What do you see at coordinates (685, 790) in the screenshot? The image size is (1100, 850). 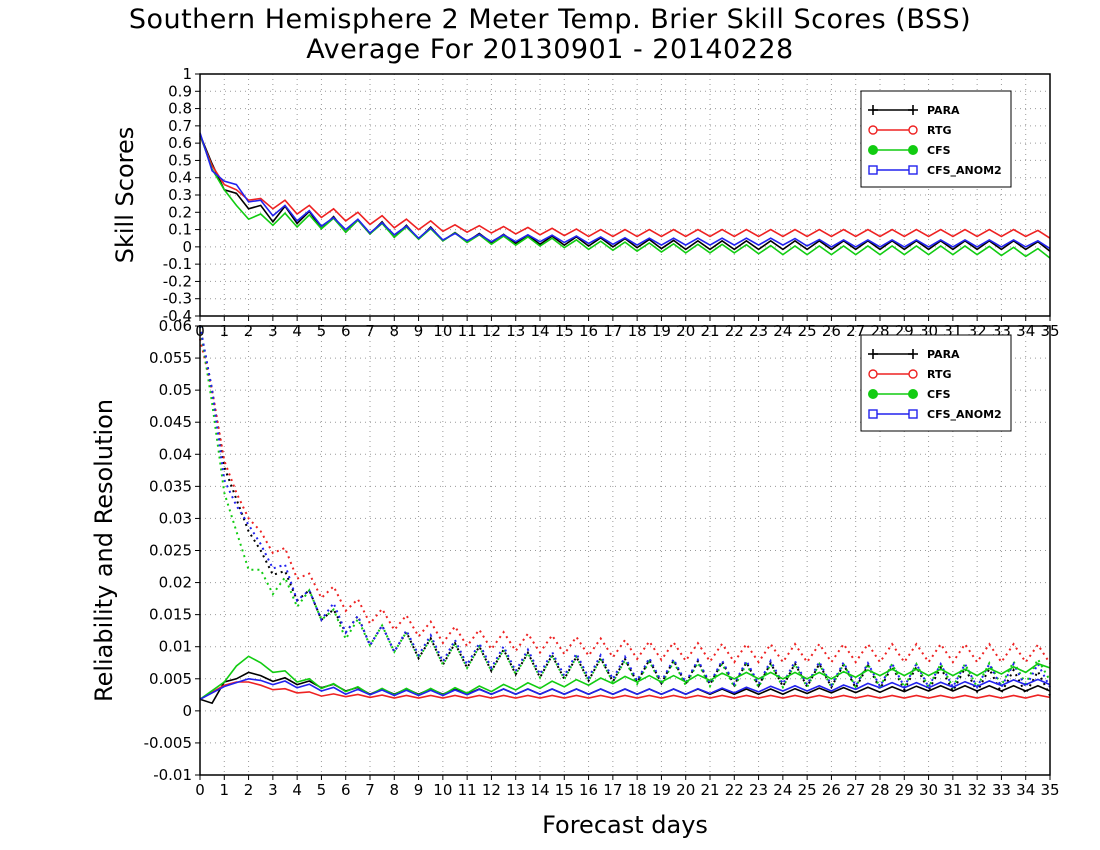 I see `x-tick-label: 20` at bounding box center [685, 790].